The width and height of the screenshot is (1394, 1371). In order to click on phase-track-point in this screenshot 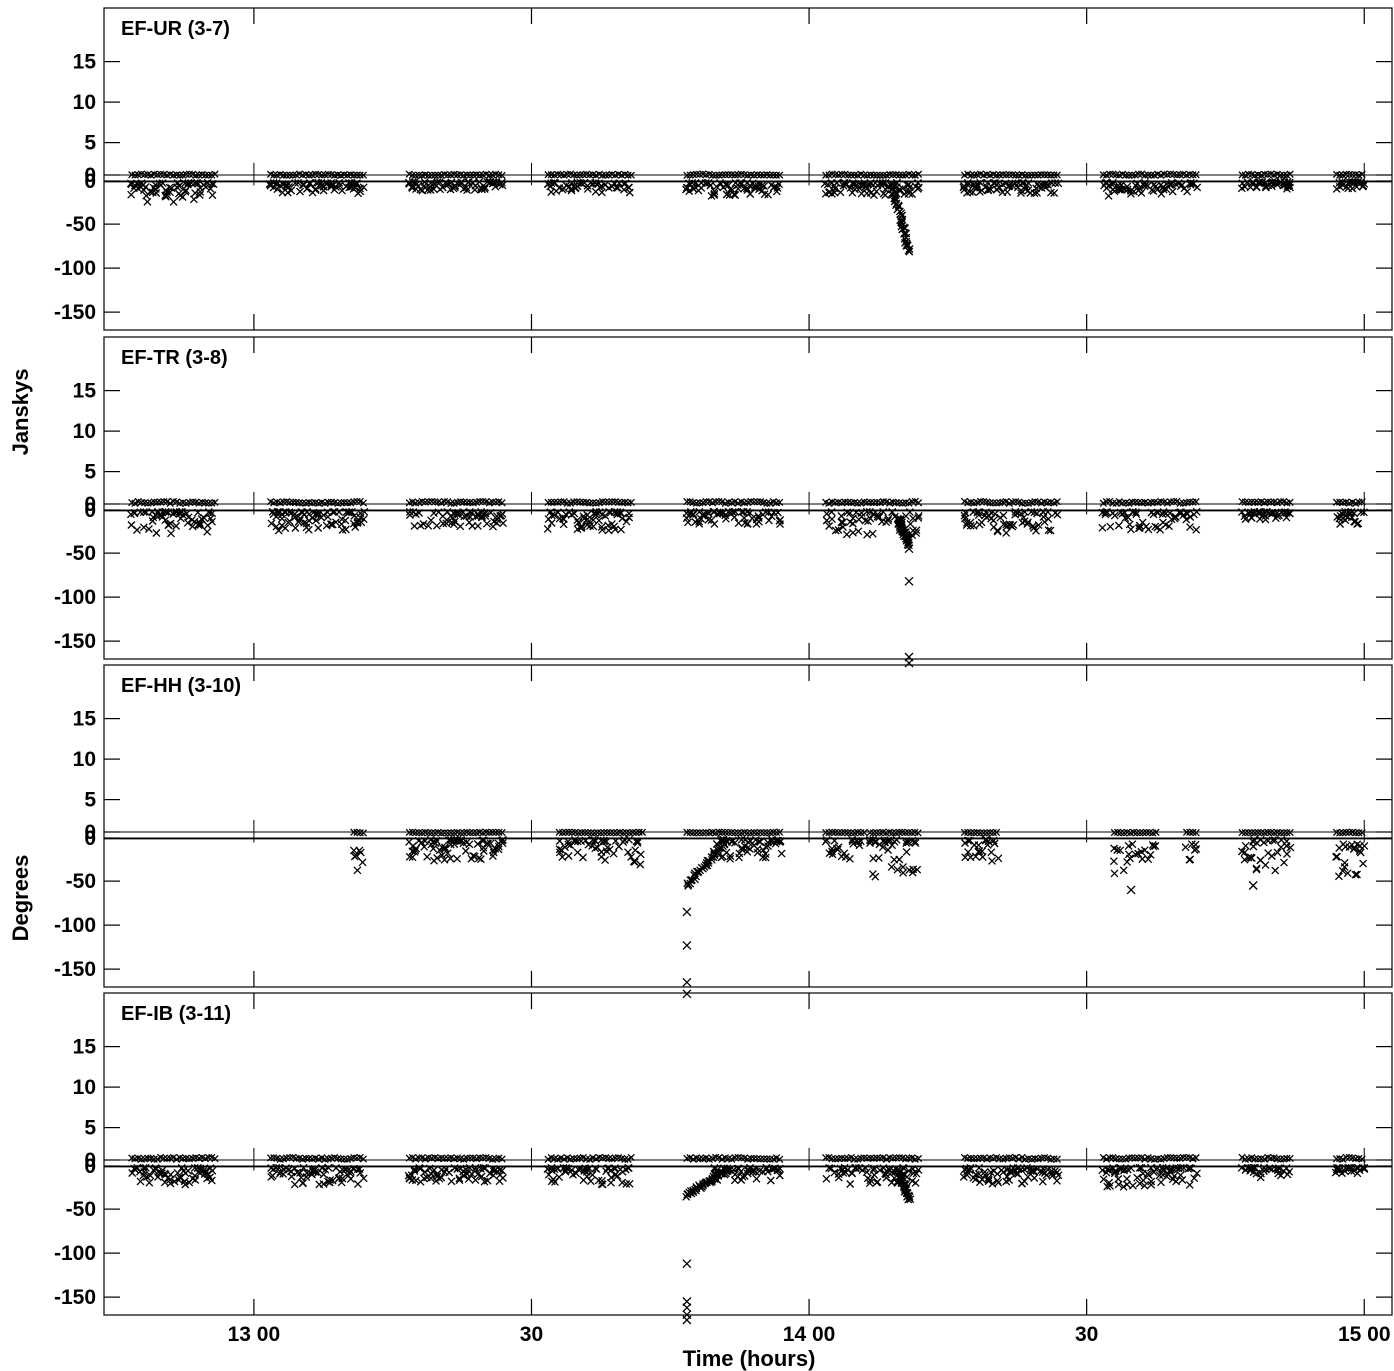, I will do `click(909, 249)`.